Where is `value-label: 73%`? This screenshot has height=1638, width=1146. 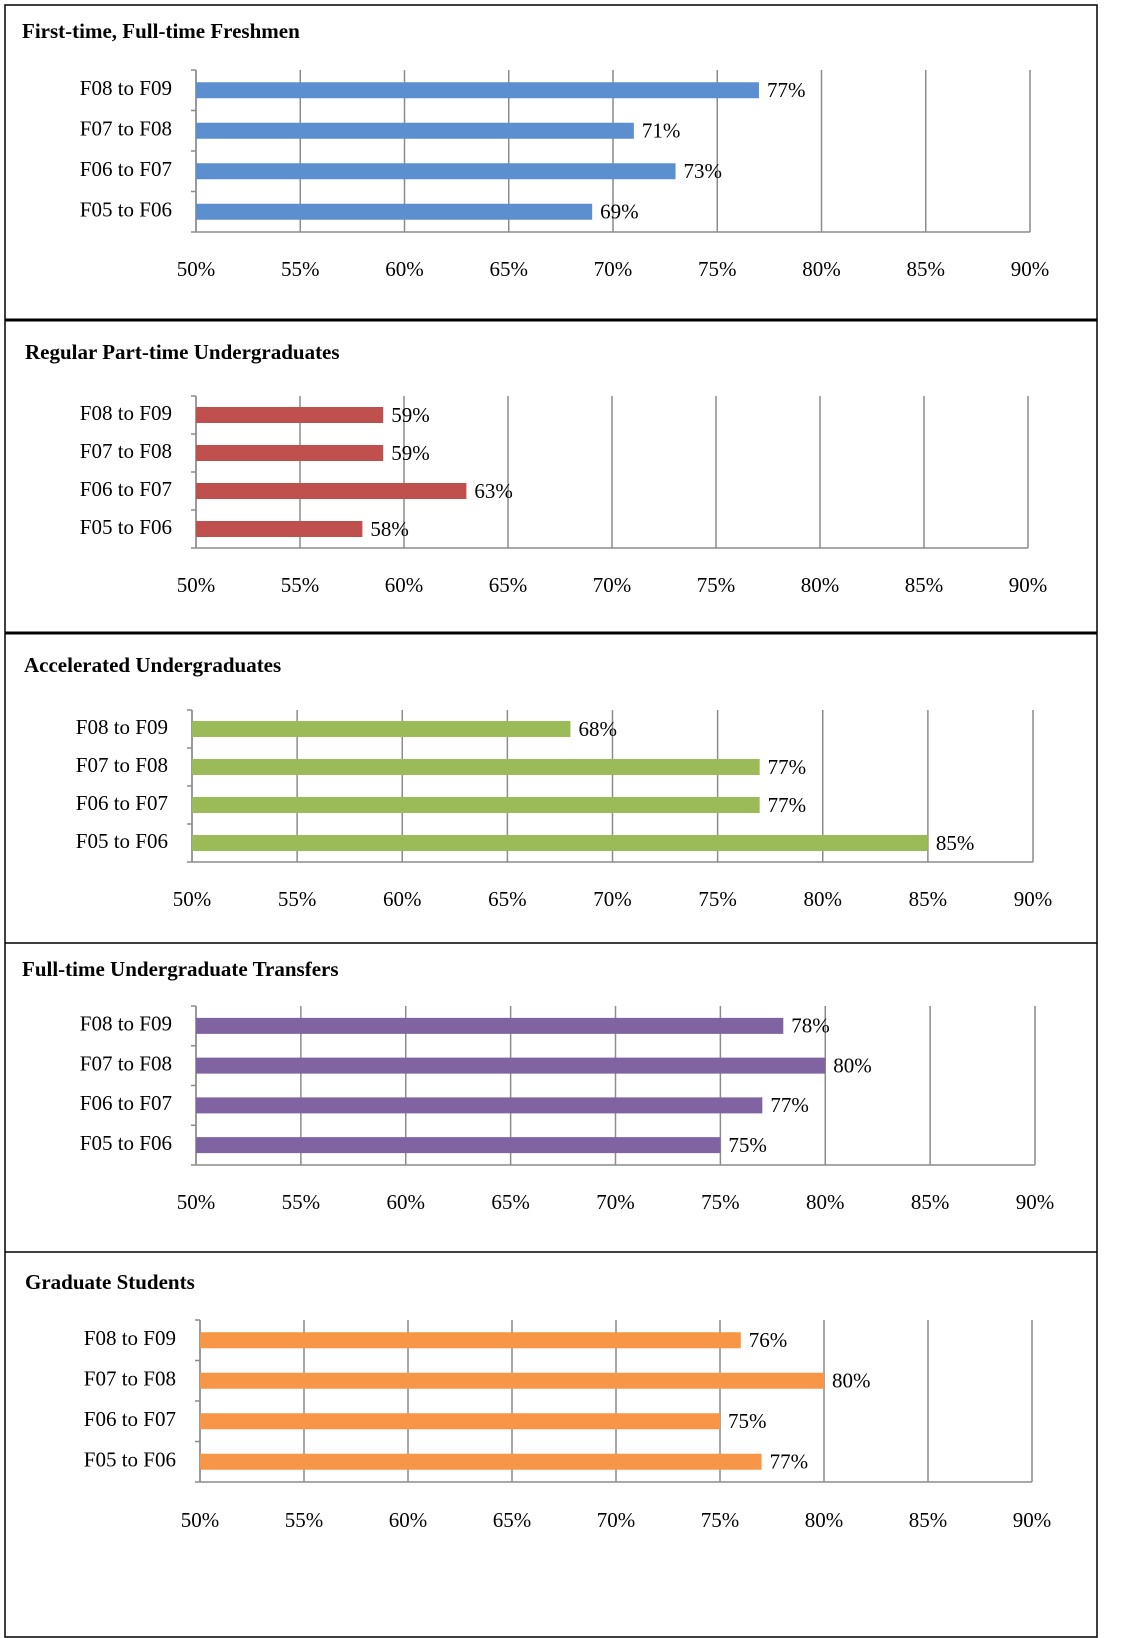 value-label: 73% is located at coordinates (703, 171).